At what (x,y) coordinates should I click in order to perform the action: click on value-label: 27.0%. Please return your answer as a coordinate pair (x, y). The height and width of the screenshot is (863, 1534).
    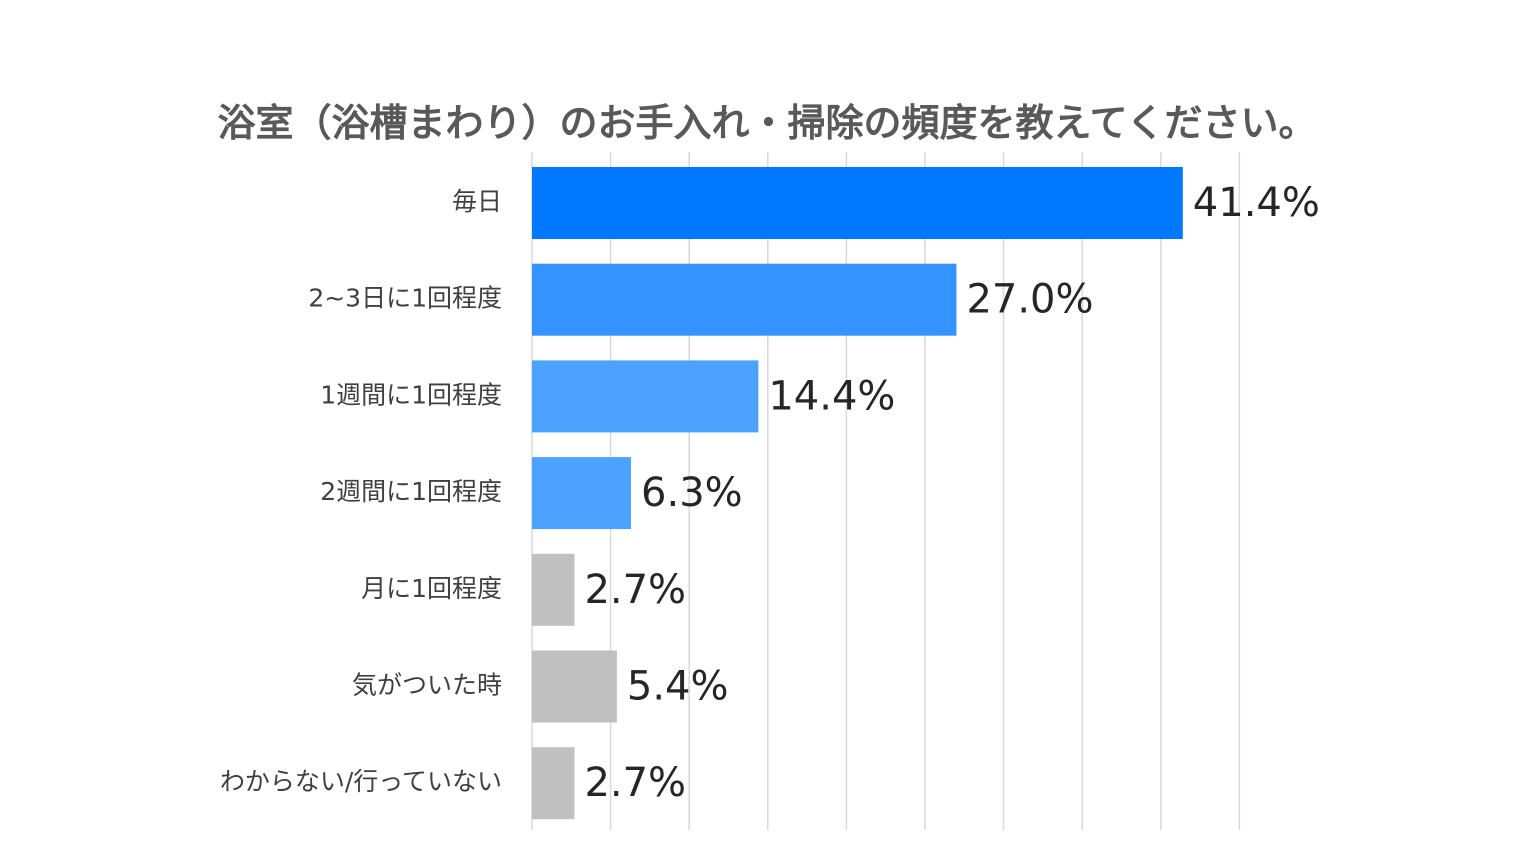
    Looking at the image, I should click on (1029, 300).